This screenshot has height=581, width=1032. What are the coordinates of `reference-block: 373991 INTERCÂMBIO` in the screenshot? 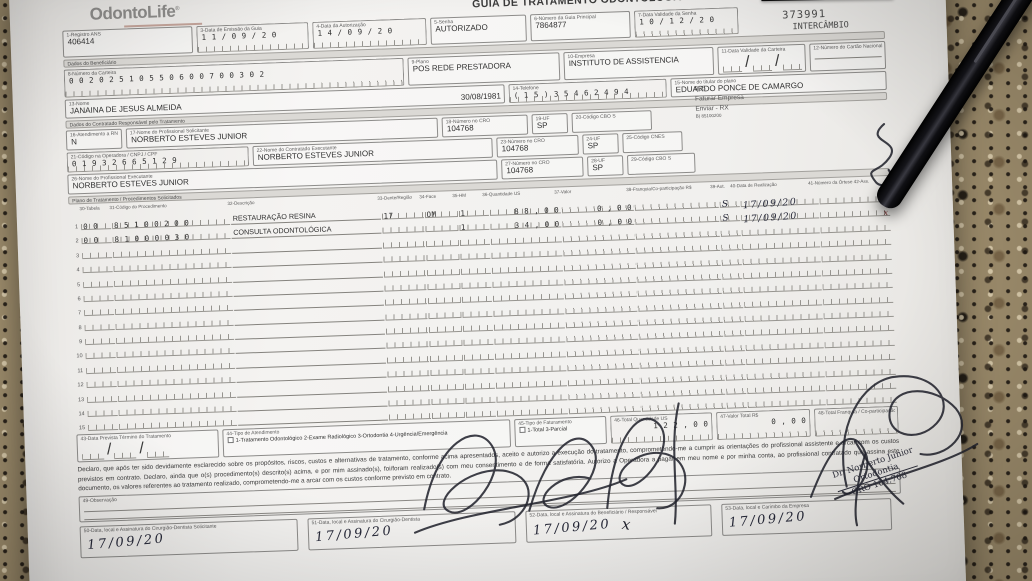 It's located at (815, 19).